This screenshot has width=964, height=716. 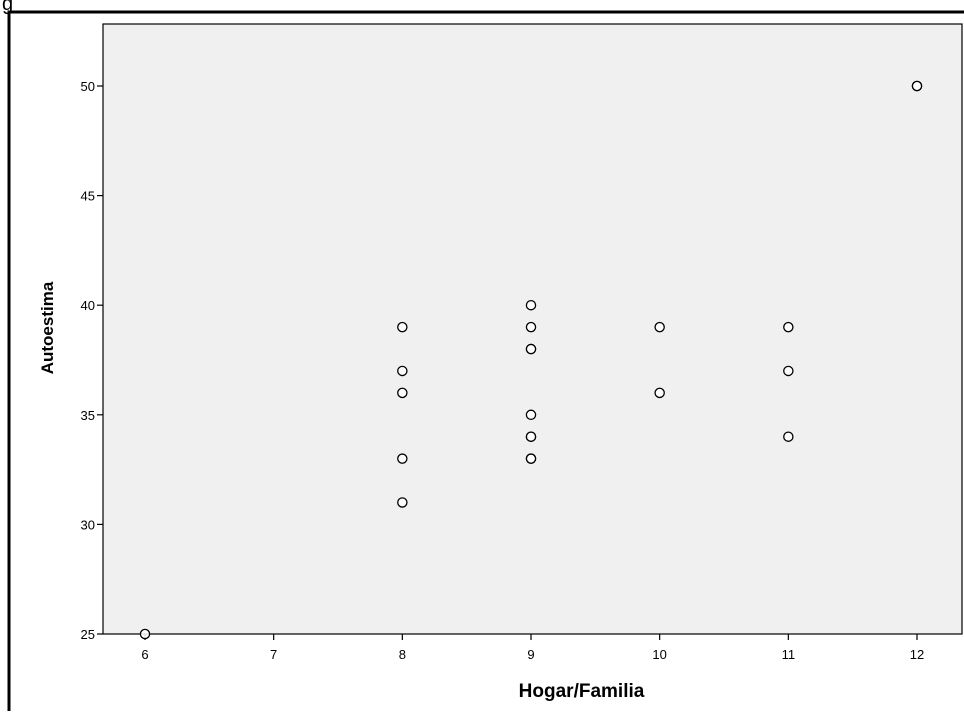 What do you see at coordinates (582, 691) in the screenshot?
I see `x-axis-label: Hogar/Familia` at bounding box center [582, 691].